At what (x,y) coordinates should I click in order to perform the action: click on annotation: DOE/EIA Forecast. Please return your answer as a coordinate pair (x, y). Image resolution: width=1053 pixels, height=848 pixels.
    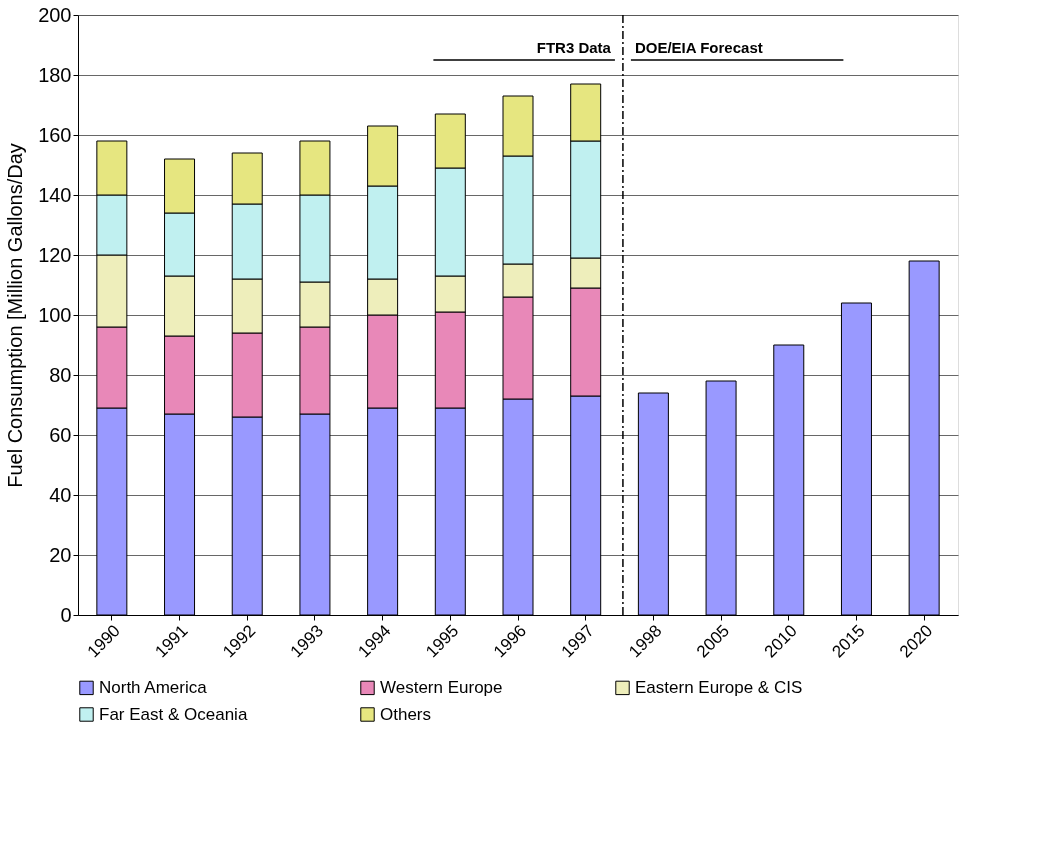
    Looking at the image, I should click on (698, 47).